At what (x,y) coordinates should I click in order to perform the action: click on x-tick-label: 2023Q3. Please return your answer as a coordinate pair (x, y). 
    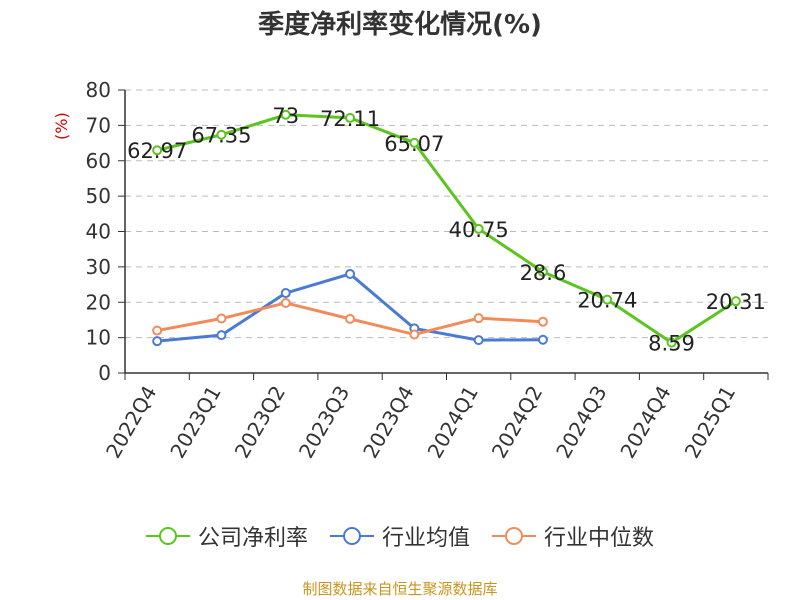
    Looking at the image, I should click on (324, 422).